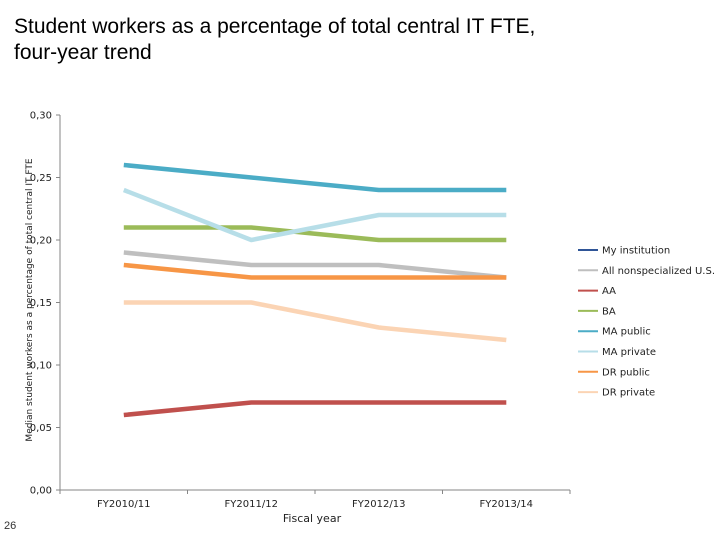  I want to click on series-line-dr-public, so click(315, 271).